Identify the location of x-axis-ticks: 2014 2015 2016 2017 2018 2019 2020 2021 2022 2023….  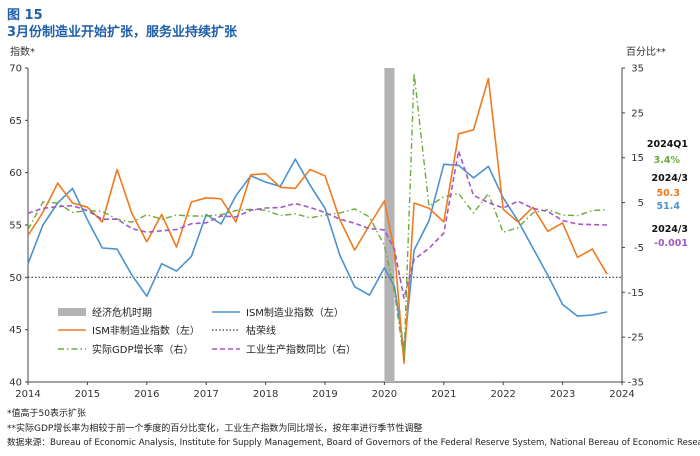
(325, 391).